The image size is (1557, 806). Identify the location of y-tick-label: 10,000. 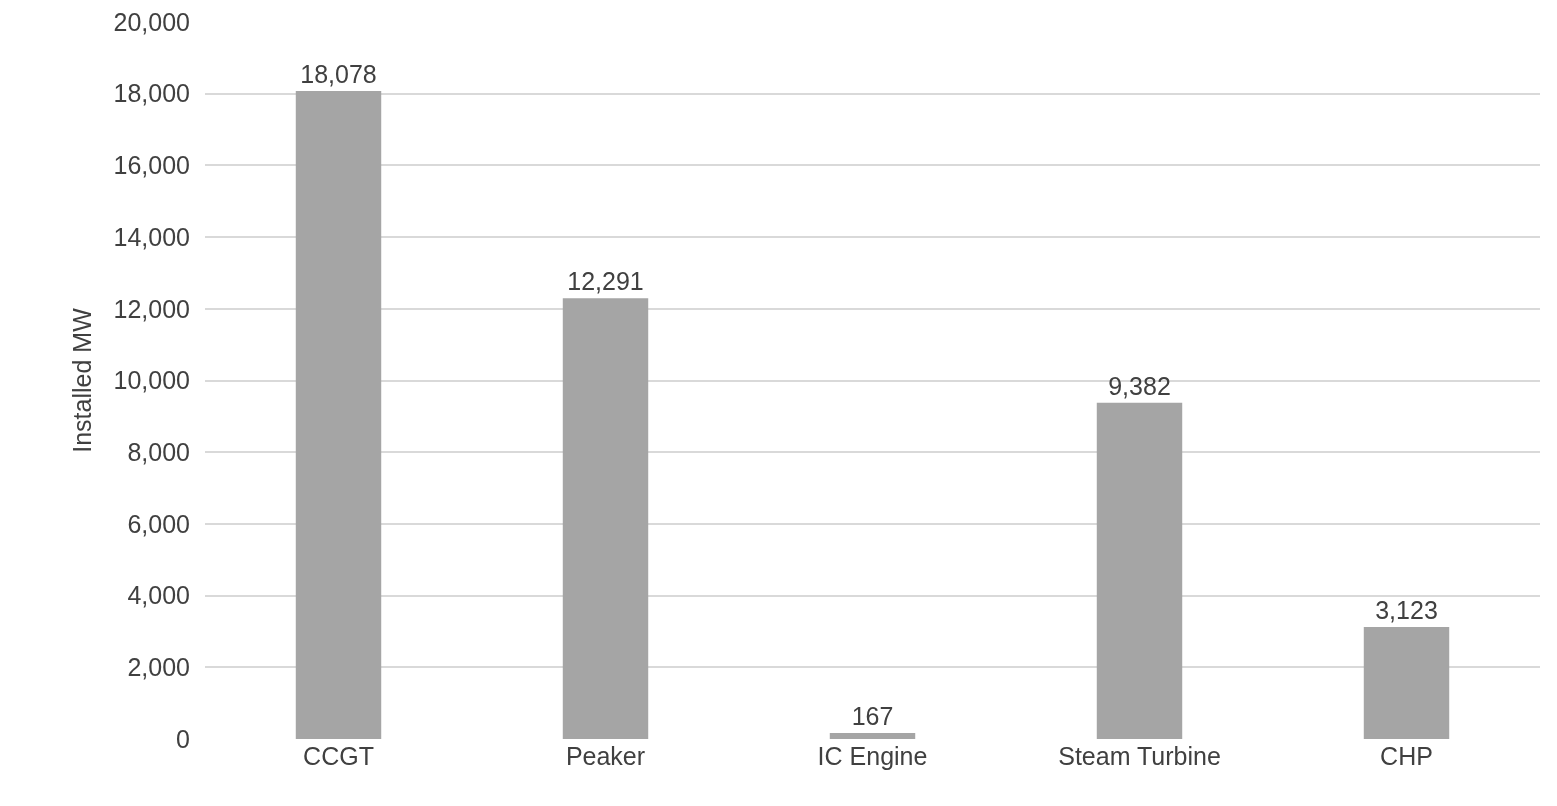
(151, 380).